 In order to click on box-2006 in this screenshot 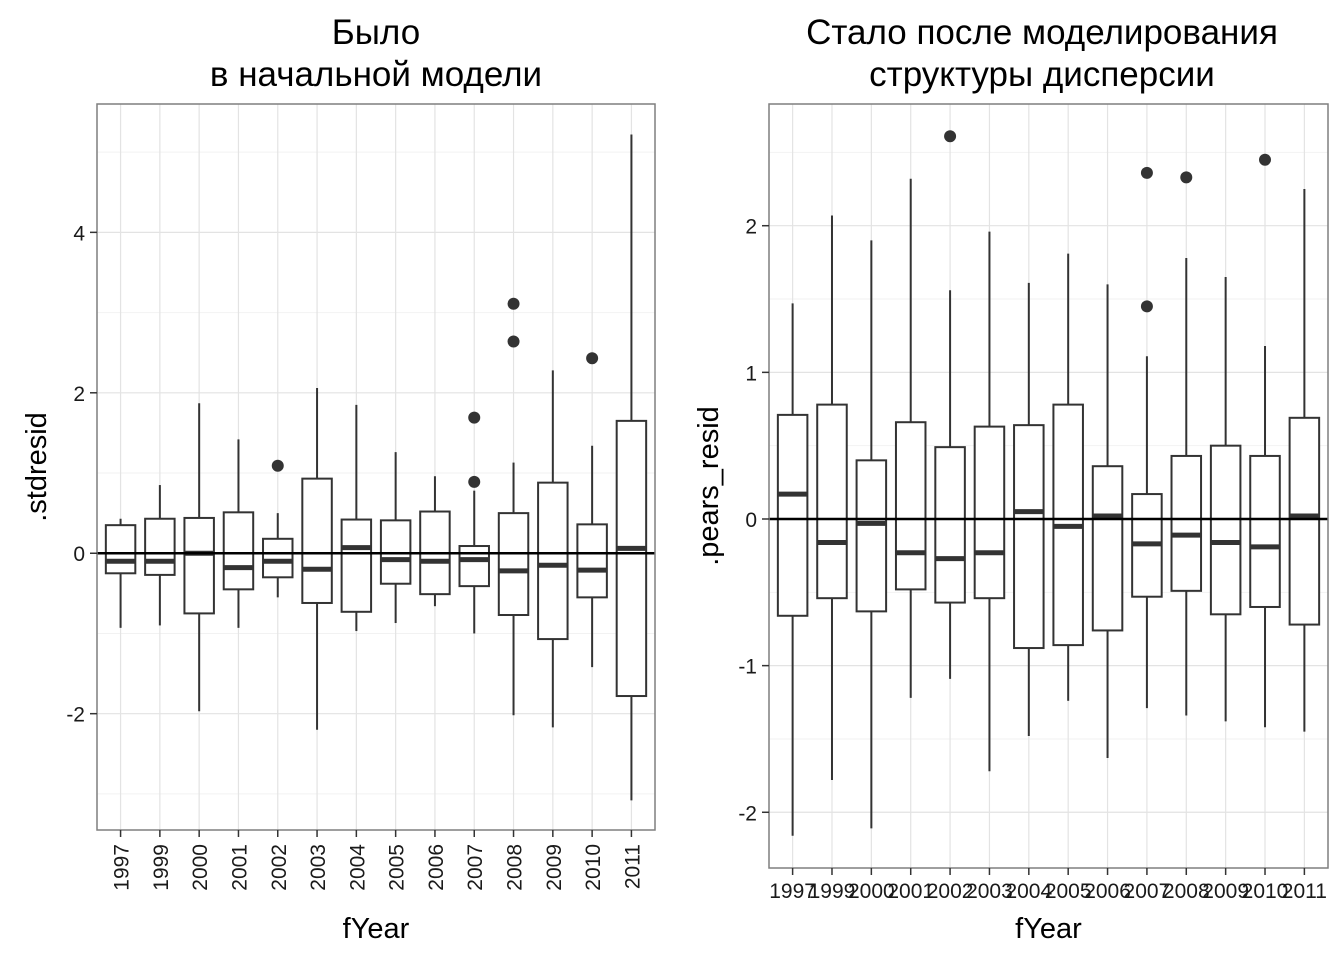, I will do `click(1107, 521)`.